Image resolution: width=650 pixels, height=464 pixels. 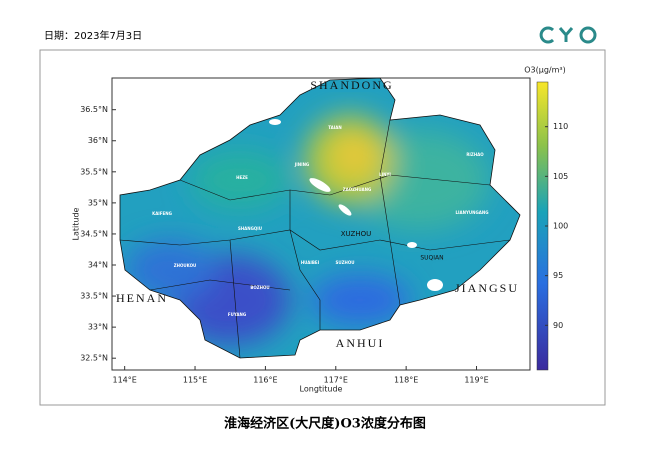 What do you see at coordinates (250, 228) in the screenshot?
I see `city-label: SHANGQIU` at bounding box center [250, 228].